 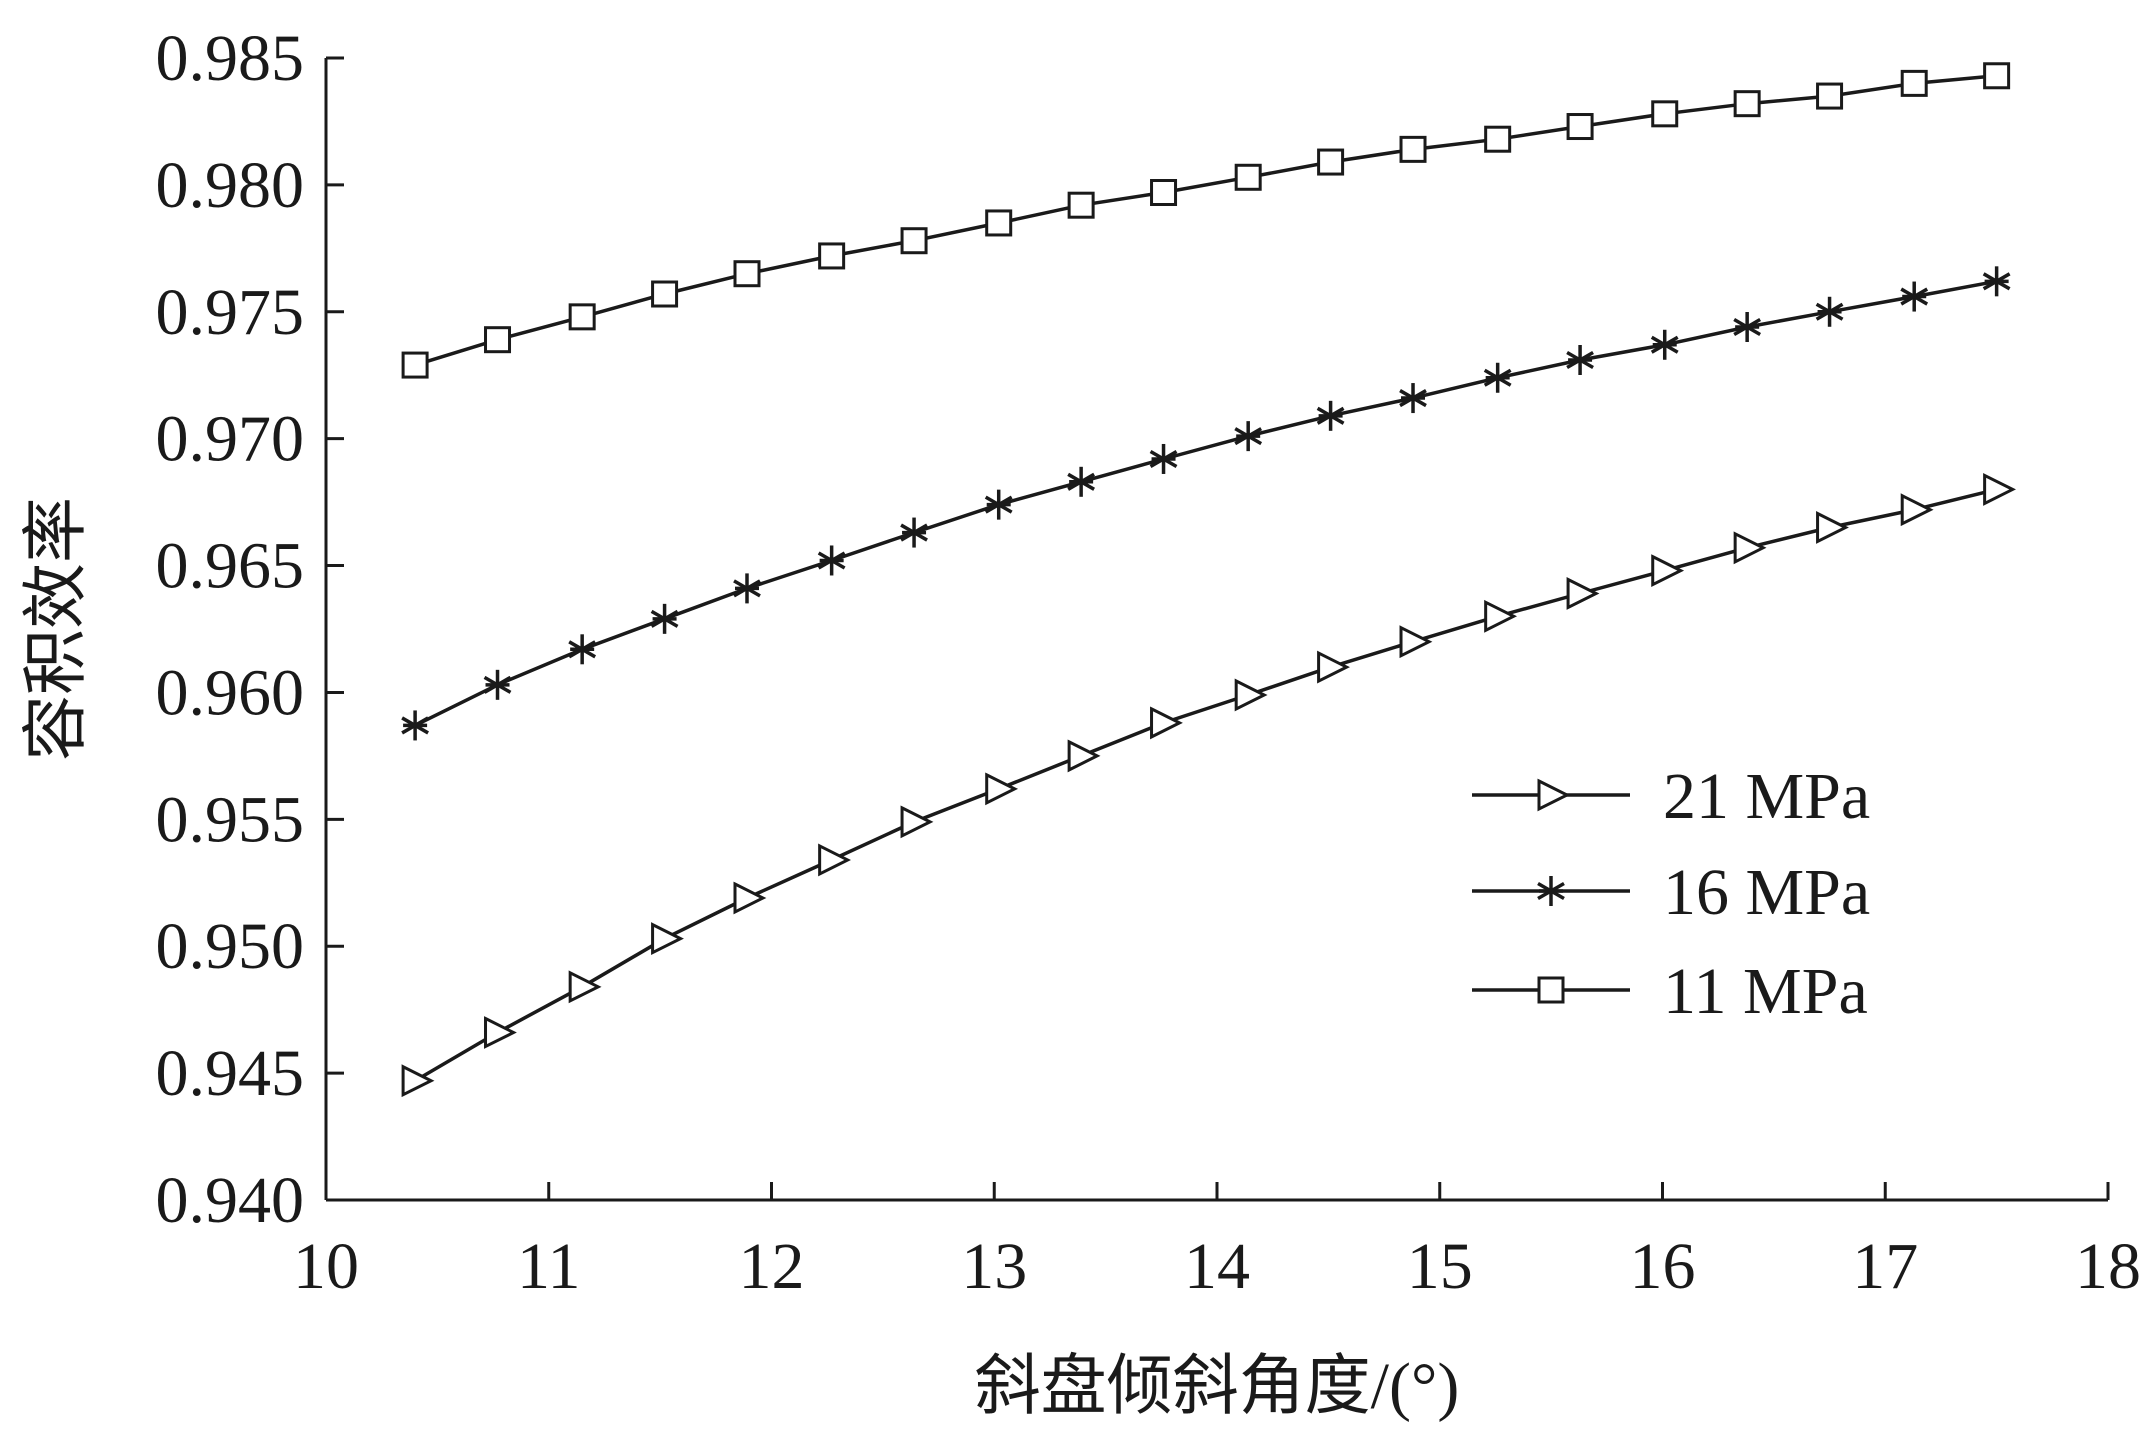 What do you see at coordinates (1766, 796) in the screenshot?
I see `legend-label: 21 MPa` at bounding box center [1766, 796].